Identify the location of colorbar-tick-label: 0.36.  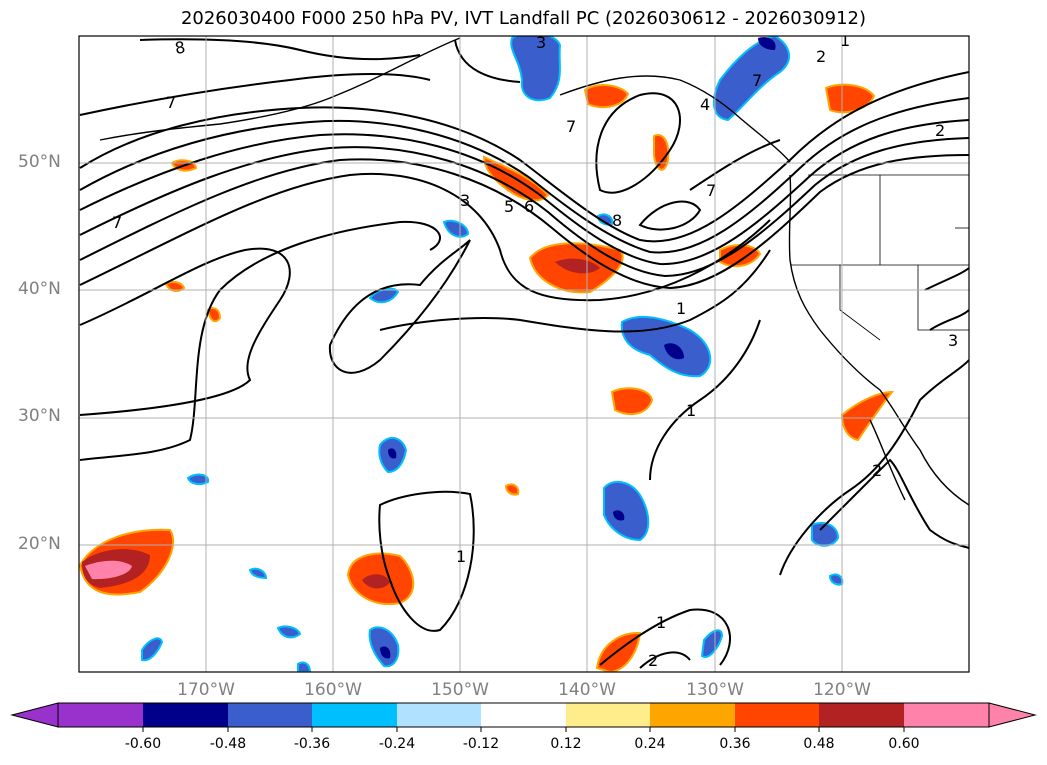
(735, 744).